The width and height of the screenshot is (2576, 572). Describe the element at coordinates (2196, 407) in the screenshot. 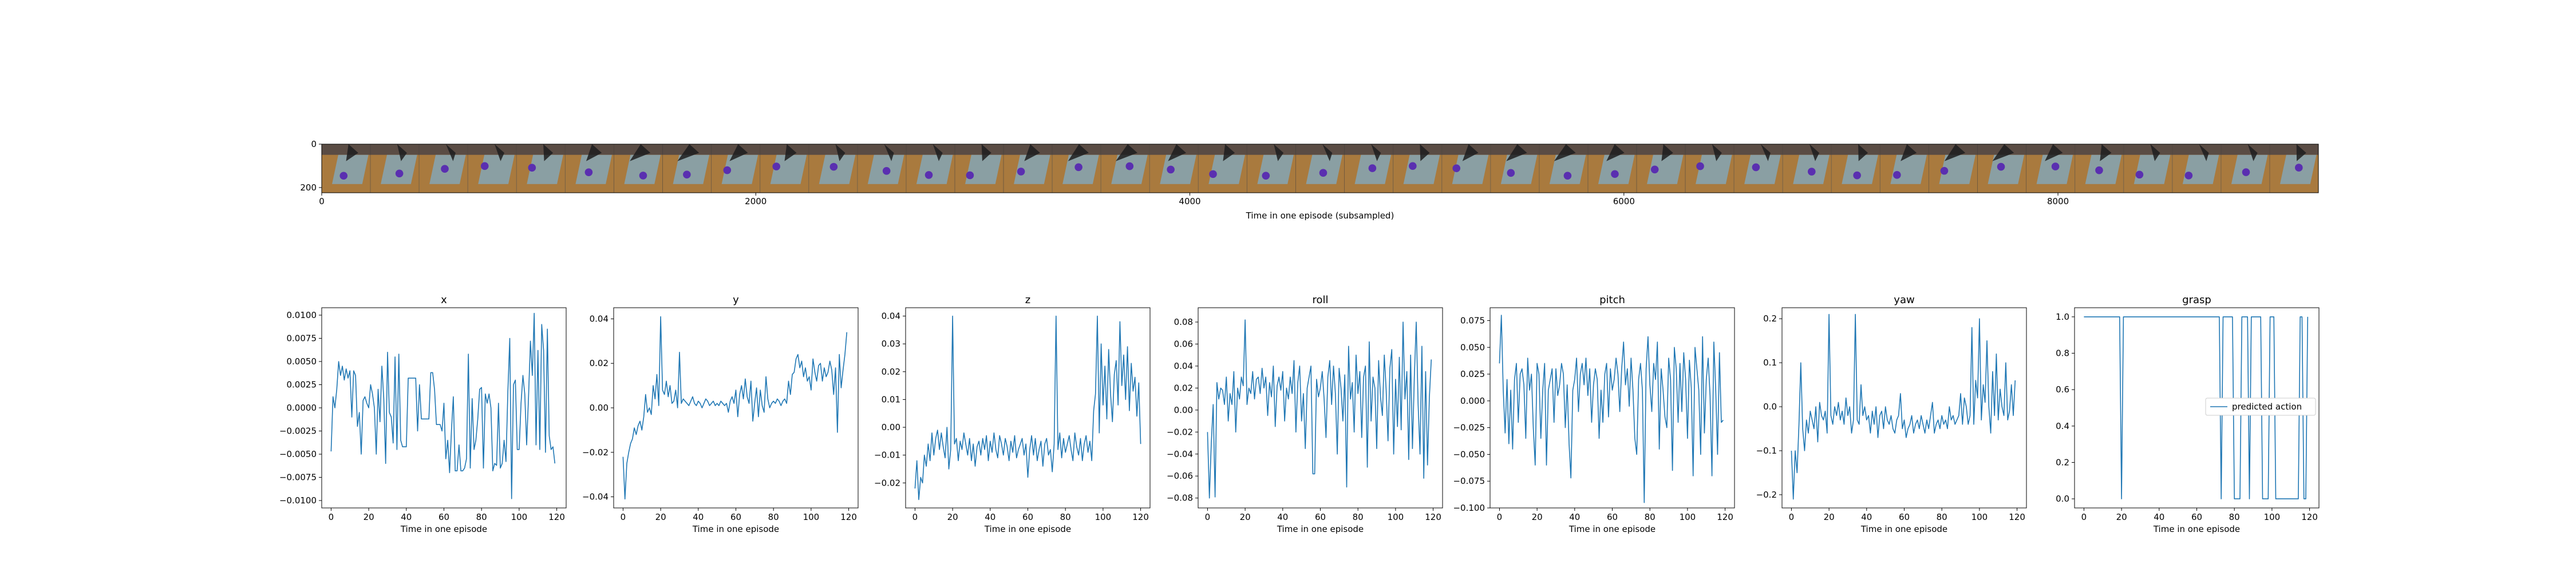

I see `series-line-grasp` at that location.